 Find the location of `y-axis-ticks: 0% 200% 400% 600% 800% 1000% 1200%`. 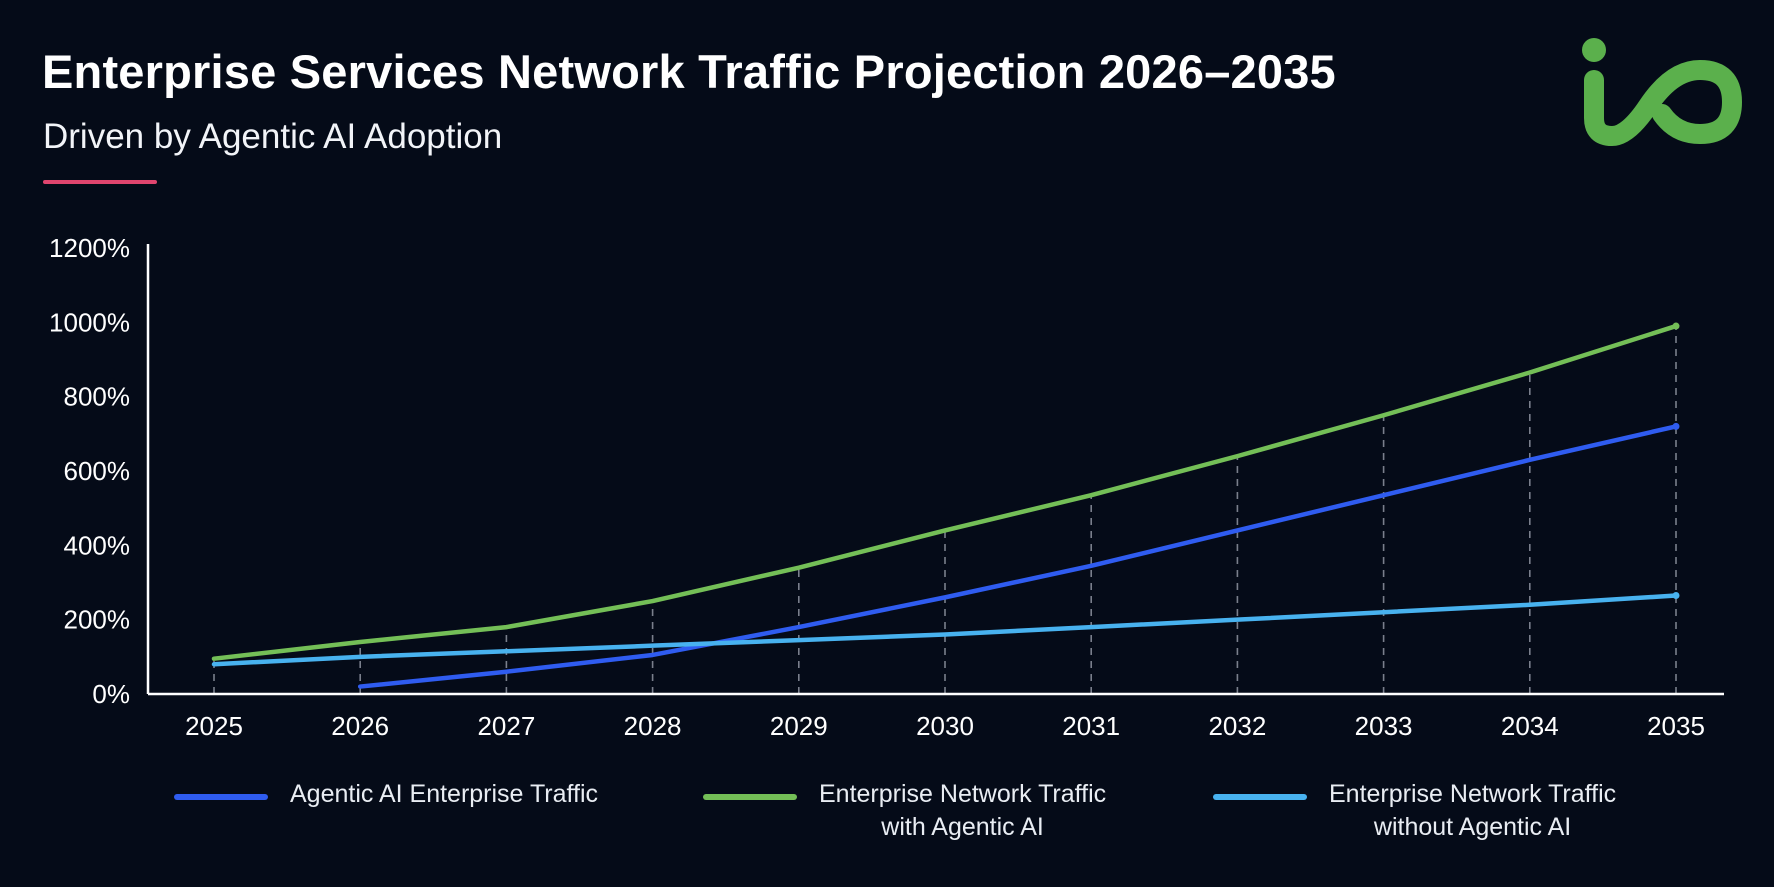

y-axis-ticks: 0% 200% 400% 600% 800% 1000% 1200% is located at coordinates (89, 471).